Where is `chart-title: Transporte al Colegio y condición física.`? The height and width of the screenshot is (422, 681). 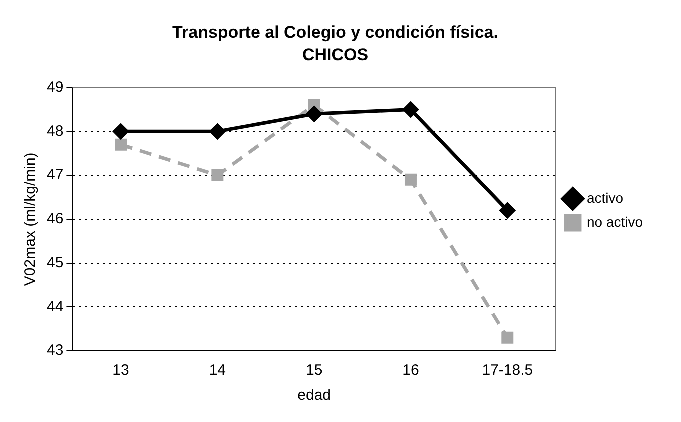 chart-title: Transporte al Colegio y condición física. is located at coordinates (335, 32).